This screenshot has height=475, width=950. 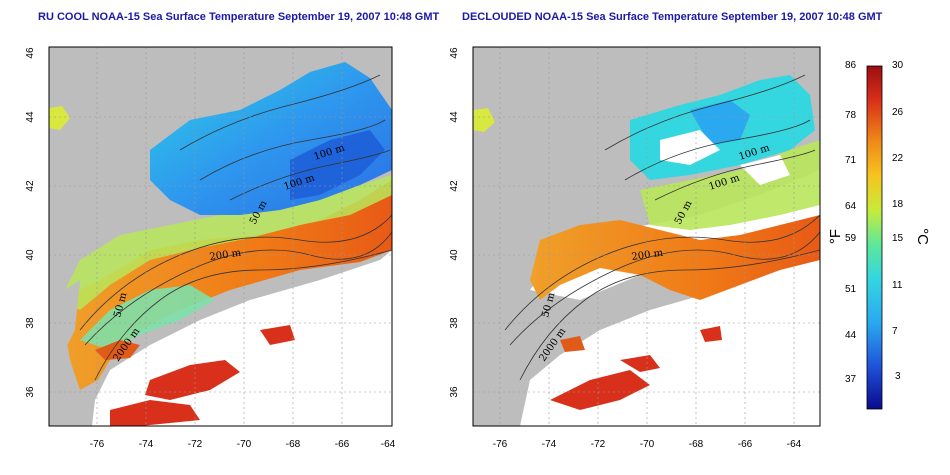 I want to click on fahrenheit-tick: 86, so click(x=851, y=65).